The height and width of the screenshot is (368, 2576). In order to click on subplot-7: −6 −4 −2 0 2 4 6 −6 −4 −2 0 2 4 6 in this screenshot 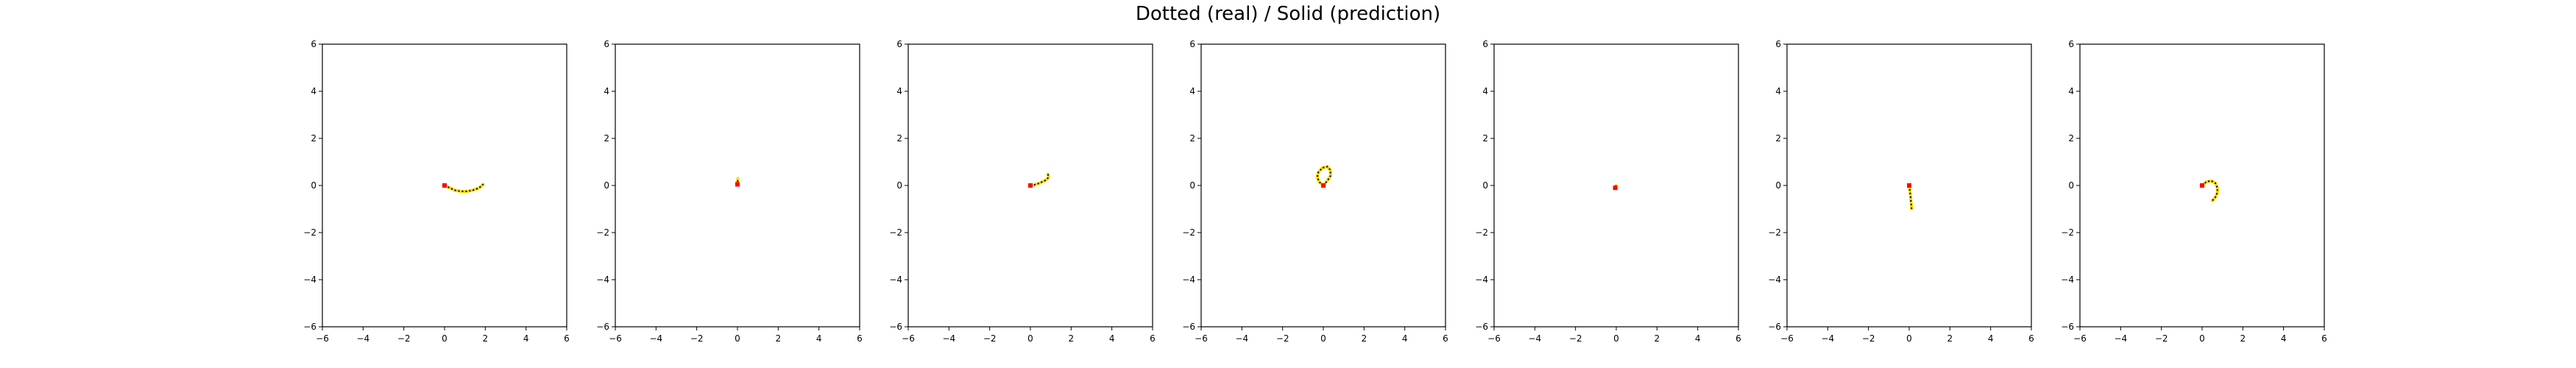, I will do `click(2194, 192)`.